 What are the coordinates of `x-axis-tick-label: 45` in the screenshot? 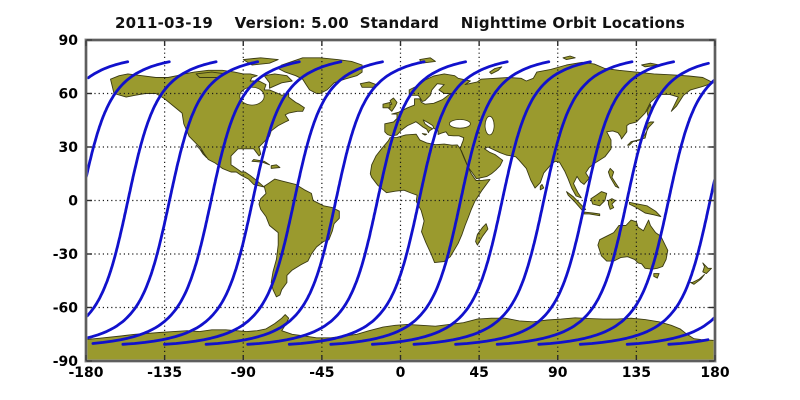 It's located at (478, 373).